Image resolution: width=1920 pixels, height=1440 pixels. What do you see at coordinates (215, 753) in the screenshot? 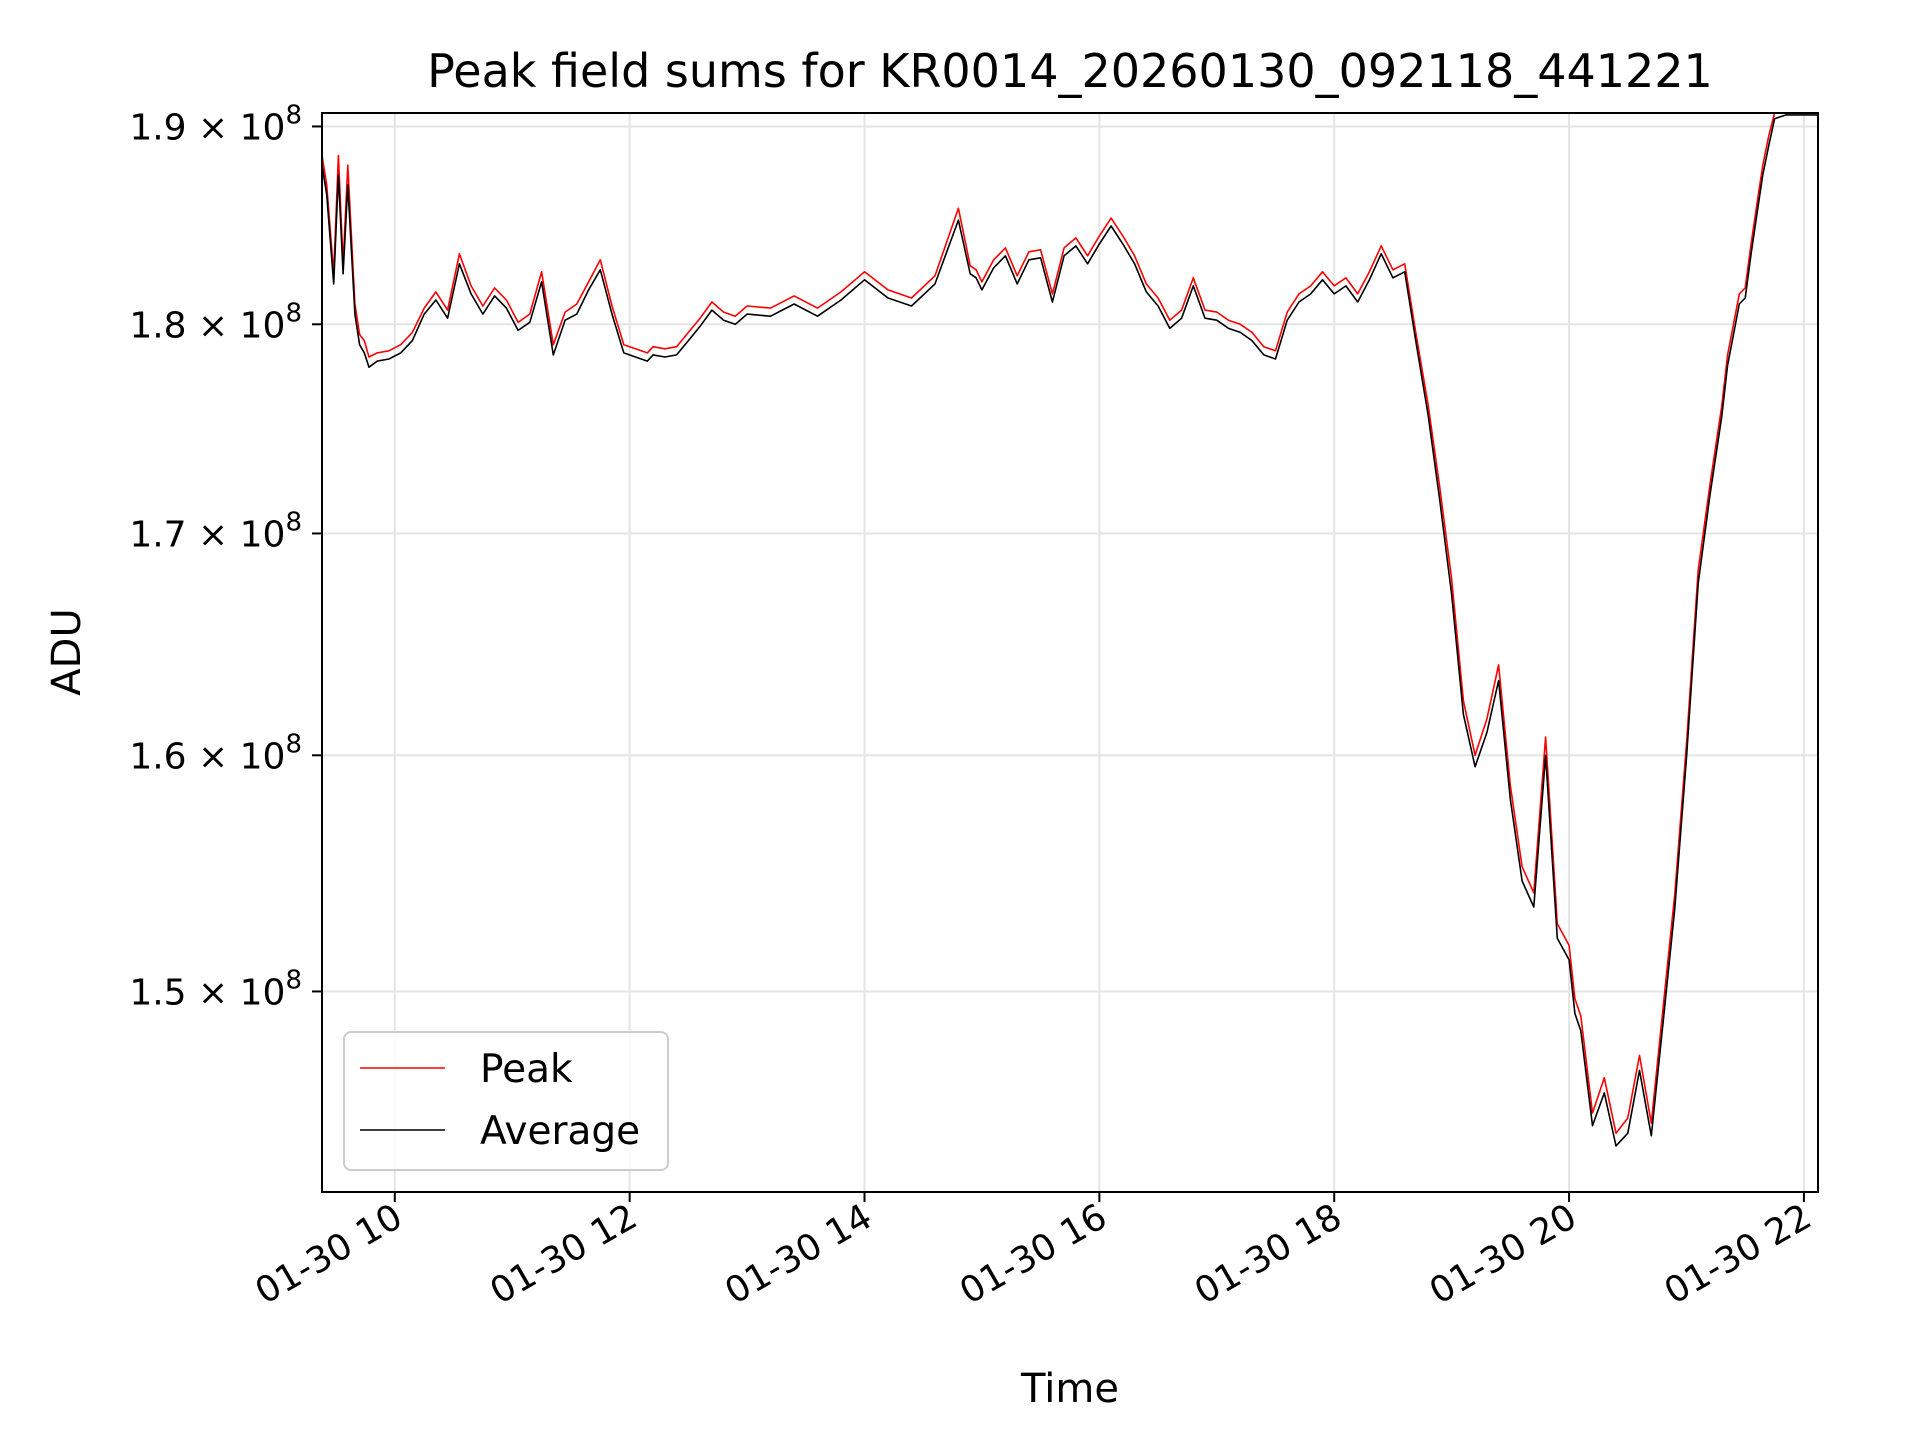
I see `y-tick-label: 1.6 × 108` at bounding box center [215, 753].